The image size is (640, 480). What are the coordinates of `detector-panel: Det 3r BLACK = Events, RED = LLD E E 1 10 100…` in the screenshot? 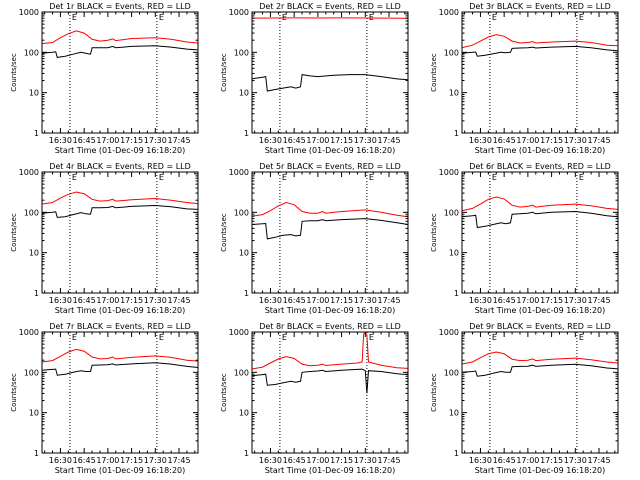 It's located at (524, 78).